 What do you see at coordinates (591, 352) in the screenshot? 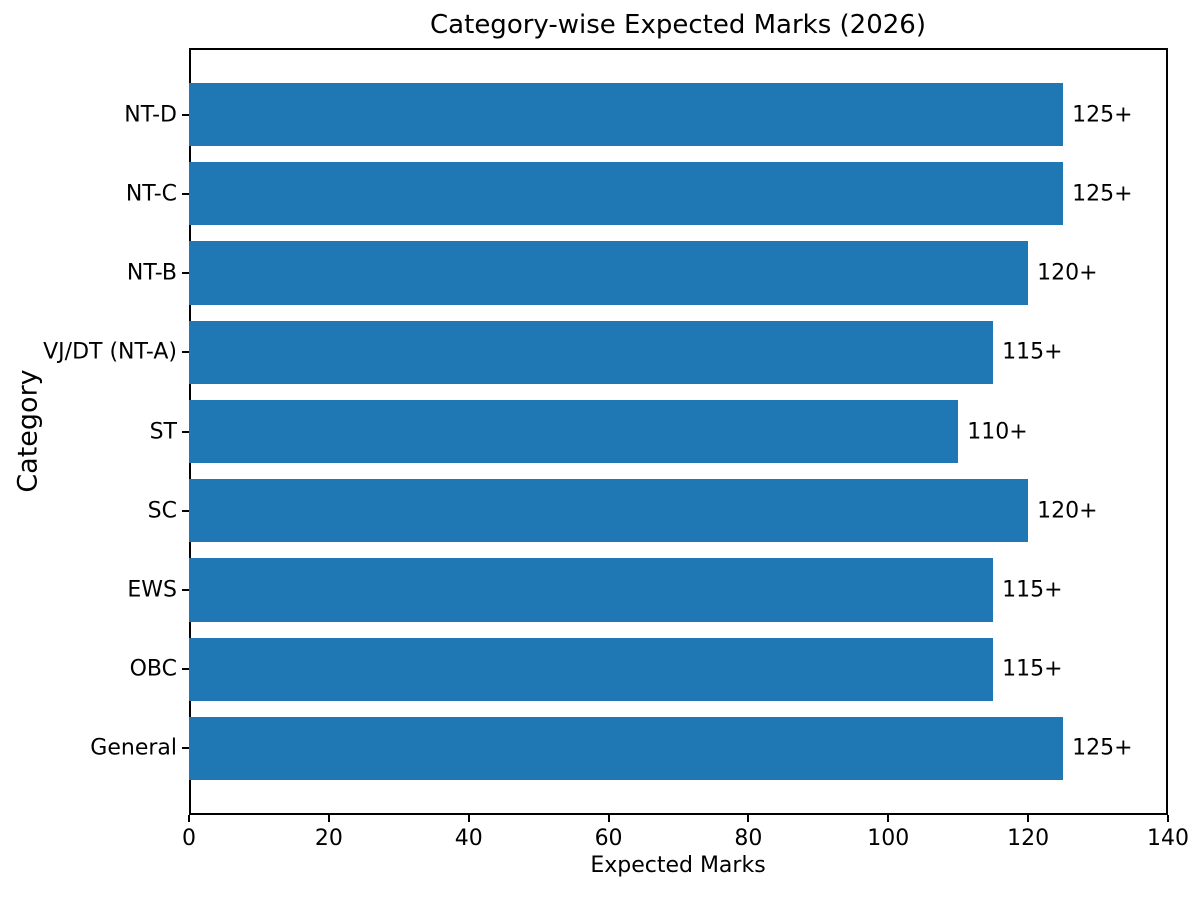
I see `bar-vj-dt-nt-a-` at bounding box center [591, 352].